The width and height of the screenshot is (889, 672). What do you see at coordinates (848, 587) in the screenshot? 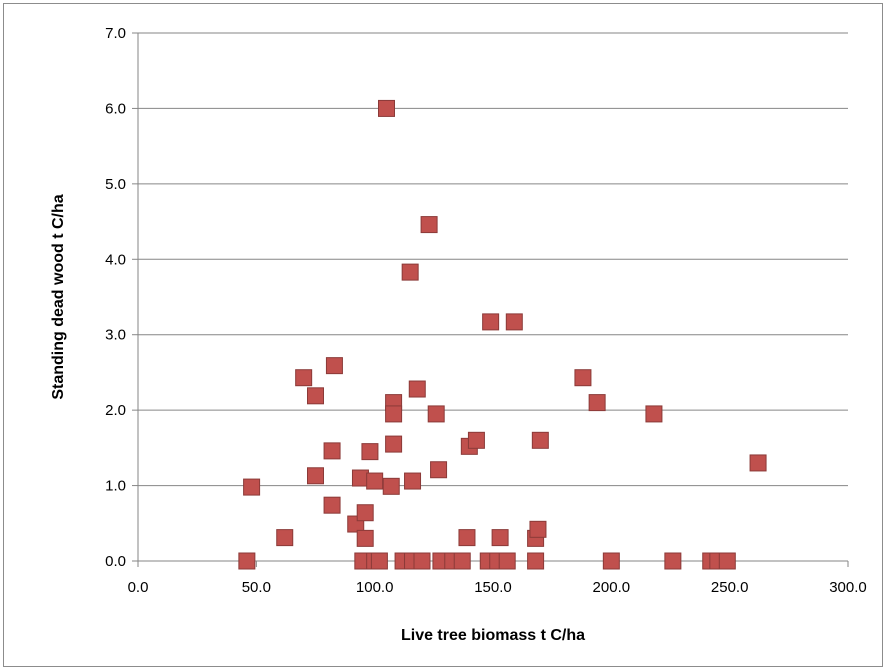
I see `x-tick-label: 300.0` at bounding box center [848, 587].